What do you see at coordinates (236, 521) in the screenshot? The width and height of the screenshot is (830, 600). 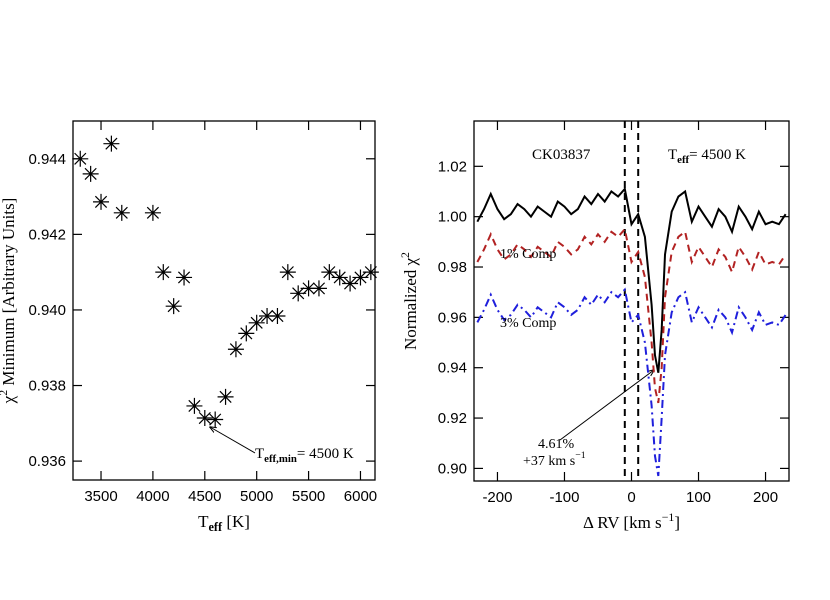 I see `x-axis-label-part: [K]` at bounding box center [236, 521].